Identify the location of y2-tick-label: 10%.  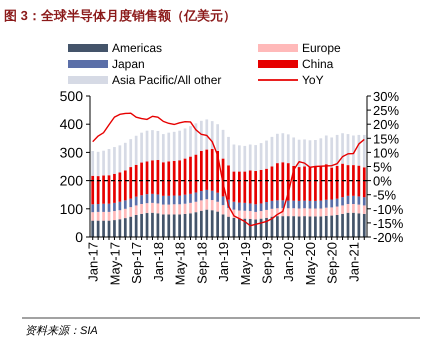
(386, 152).